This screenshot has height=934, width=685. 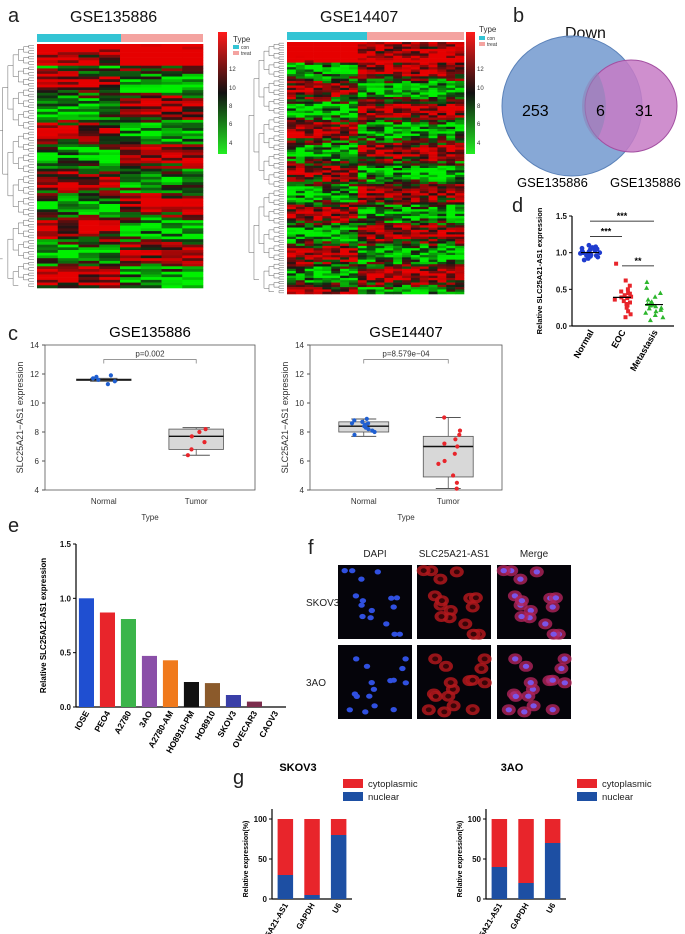 What do you see at coordinates (512, 768) in the screenshot?
I see `plot-title: 3AO` at bounding box center [512, 768].